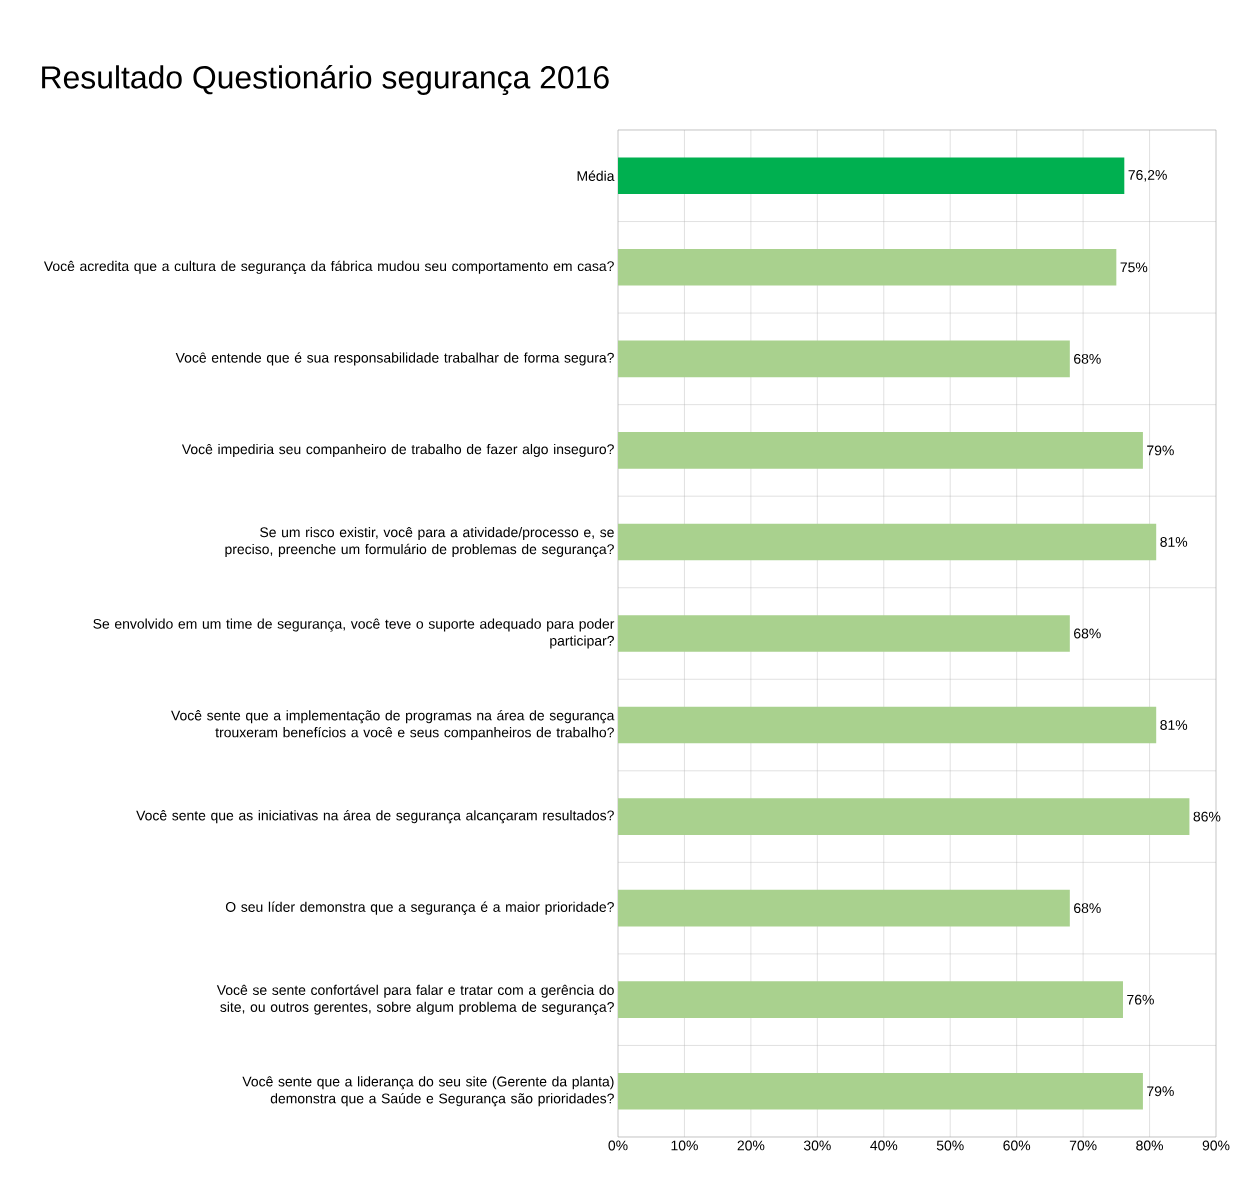  I want to click on x-tick-label: 30%, so click(817, 1145).